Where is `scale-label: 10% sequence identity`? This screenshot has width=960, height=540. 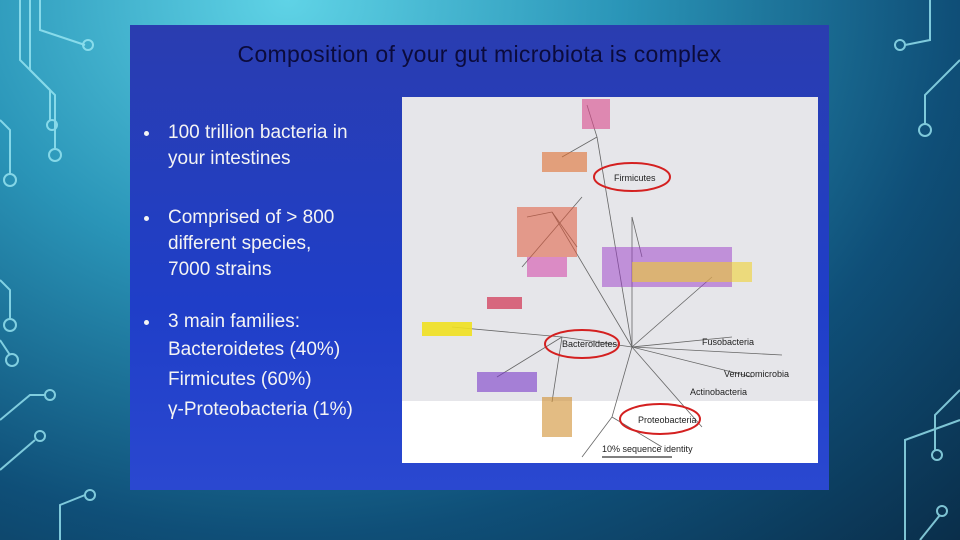
scale-label: 10% sequence identity is located at coordinates (647, 449).